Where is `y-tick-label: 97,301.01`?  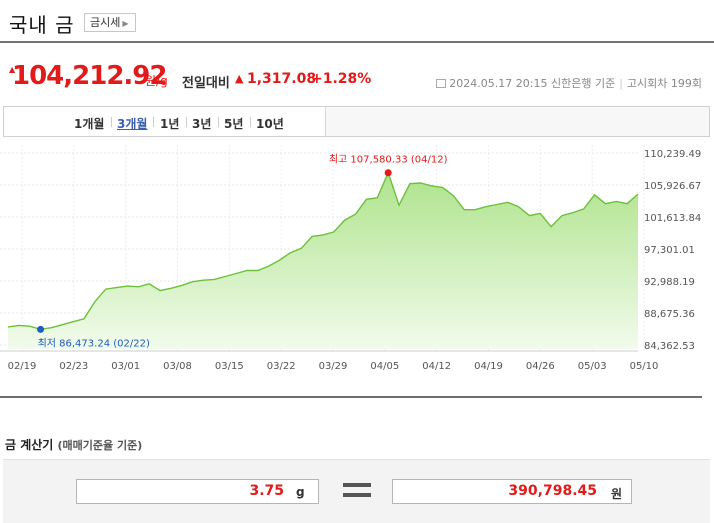
y-tick-label: 97,301.01 is located at coordinates (669, 250).